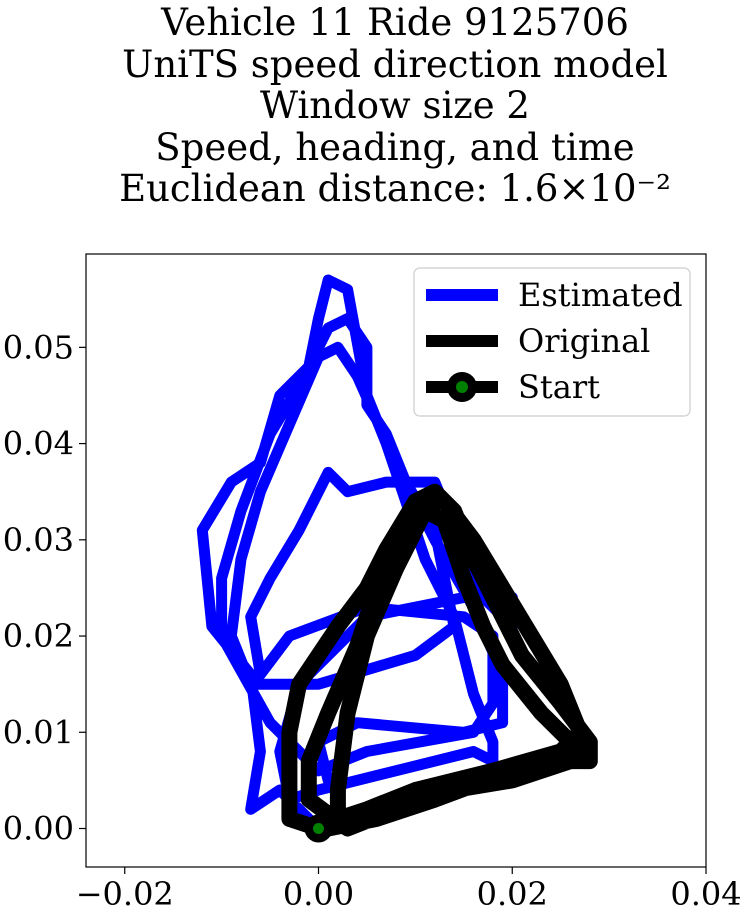 This screenshot has height=916, width=745. I want to click on y-tick-label: 0.02, so click(38, 636).